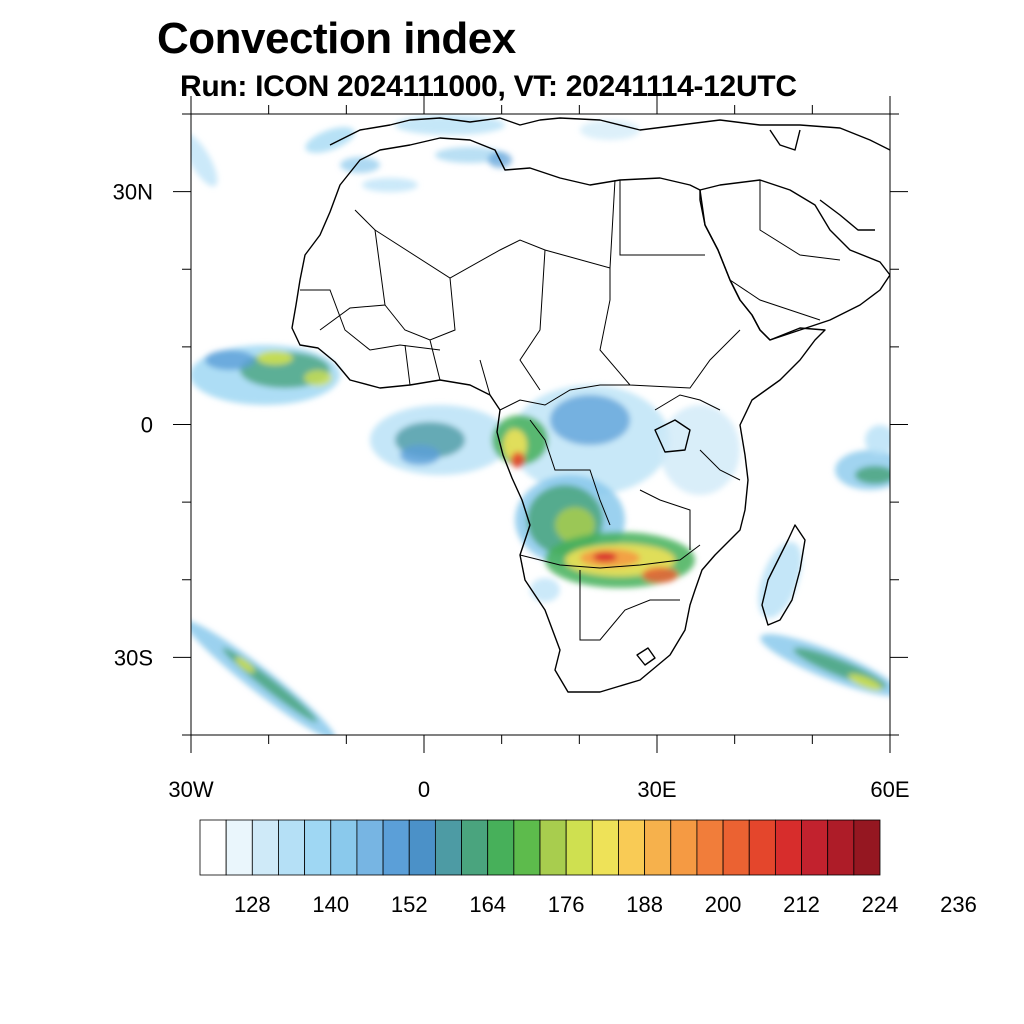  Describe the element at coordinates (644, 904) in the screenshot. I see `colorbar-tick-label: 188` at that location.